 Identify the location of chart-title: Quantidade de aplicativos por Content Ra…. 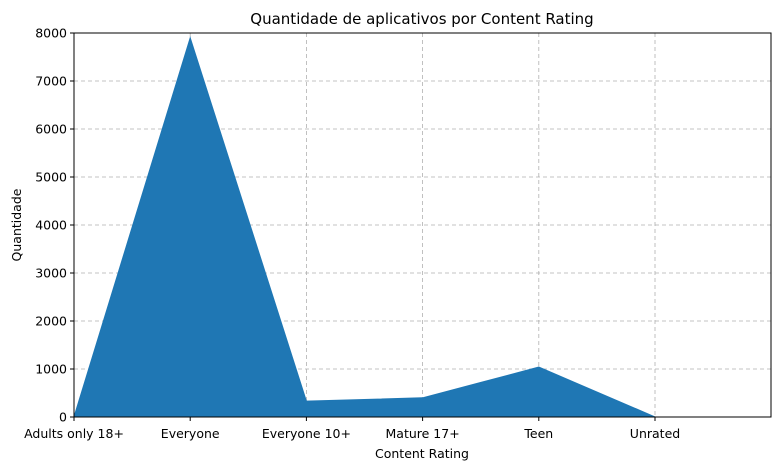
(421, 19).